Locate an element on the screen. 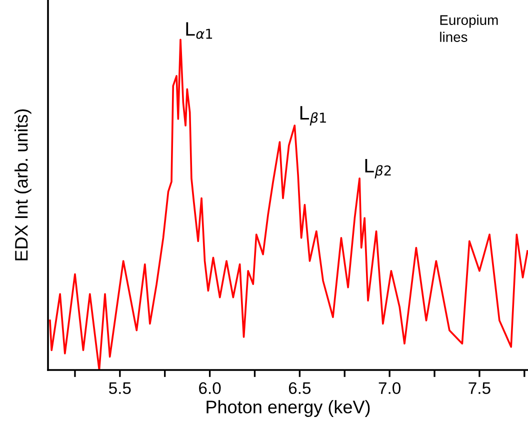 This screenshot has height=434, width=528. x-tick-label: 5.5 is located at coordinates (119, 388).